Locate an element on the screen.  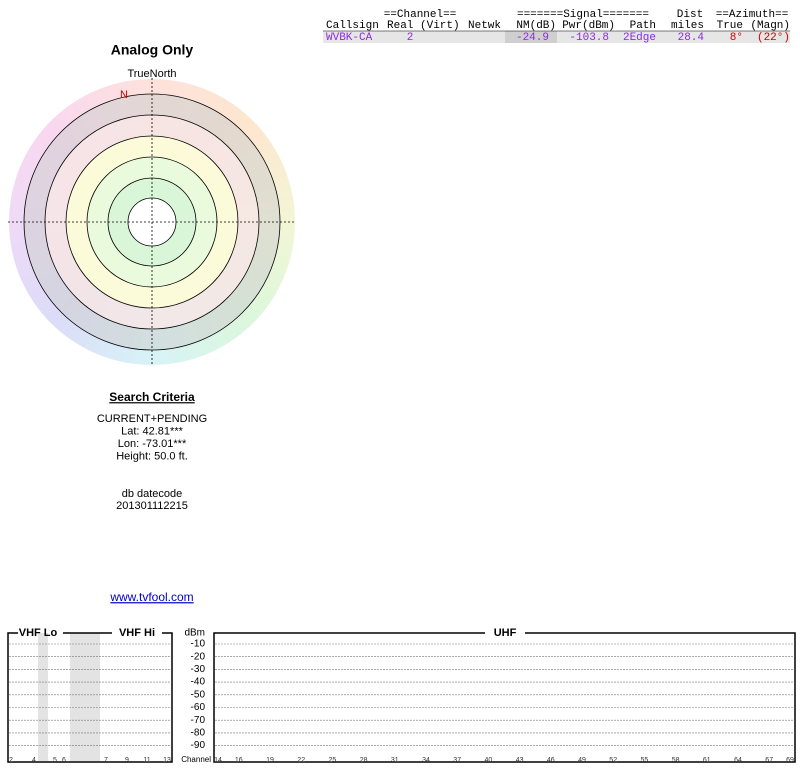
level-label: -90 is located at coordinates (198, 745).